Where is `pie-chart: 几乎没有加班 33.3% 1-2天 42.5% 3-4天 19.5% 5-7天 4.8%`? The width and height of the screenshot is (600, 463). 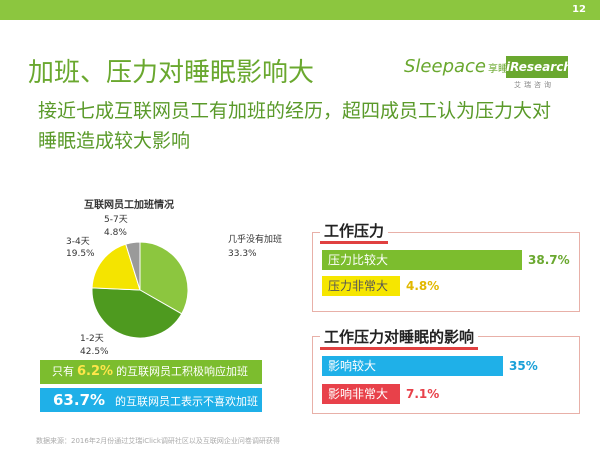 pie-chart: 几乎没有加班 33.3% 1-2天 42.5% 3-4天 19.5% 5-7天 4.8% is located at coordinates (174, 286).